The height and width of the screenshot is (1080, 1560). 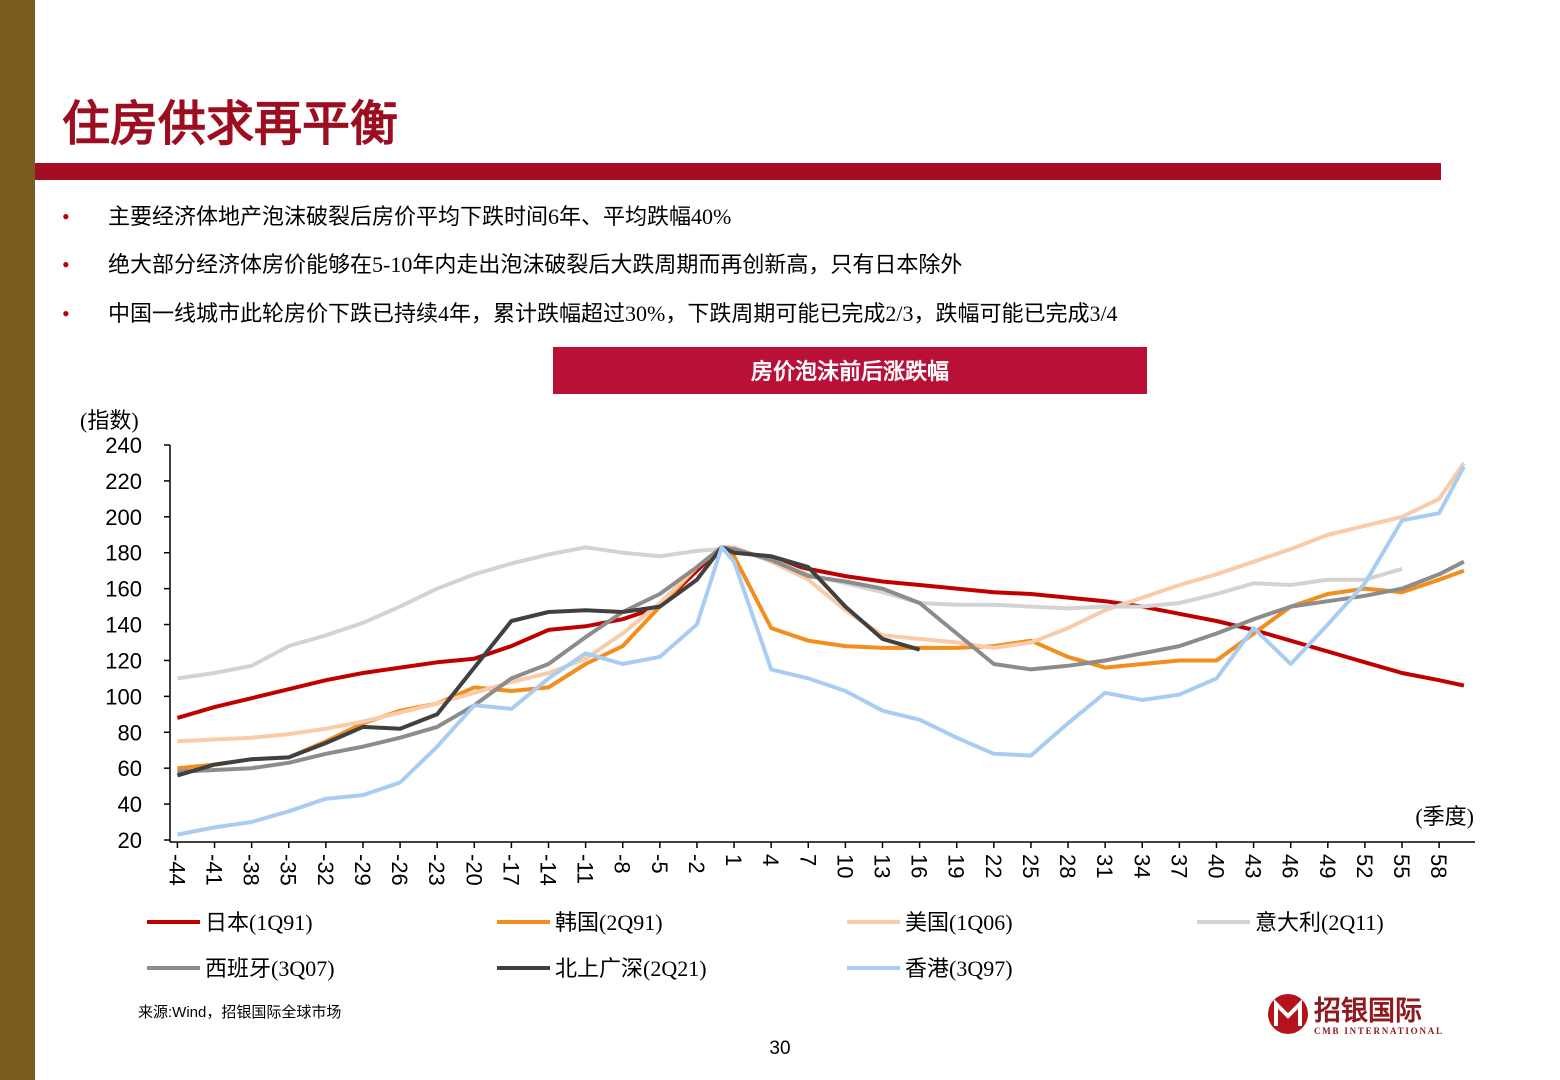 I want to click on x-tick-label: -44, so click(x=176, y=870).